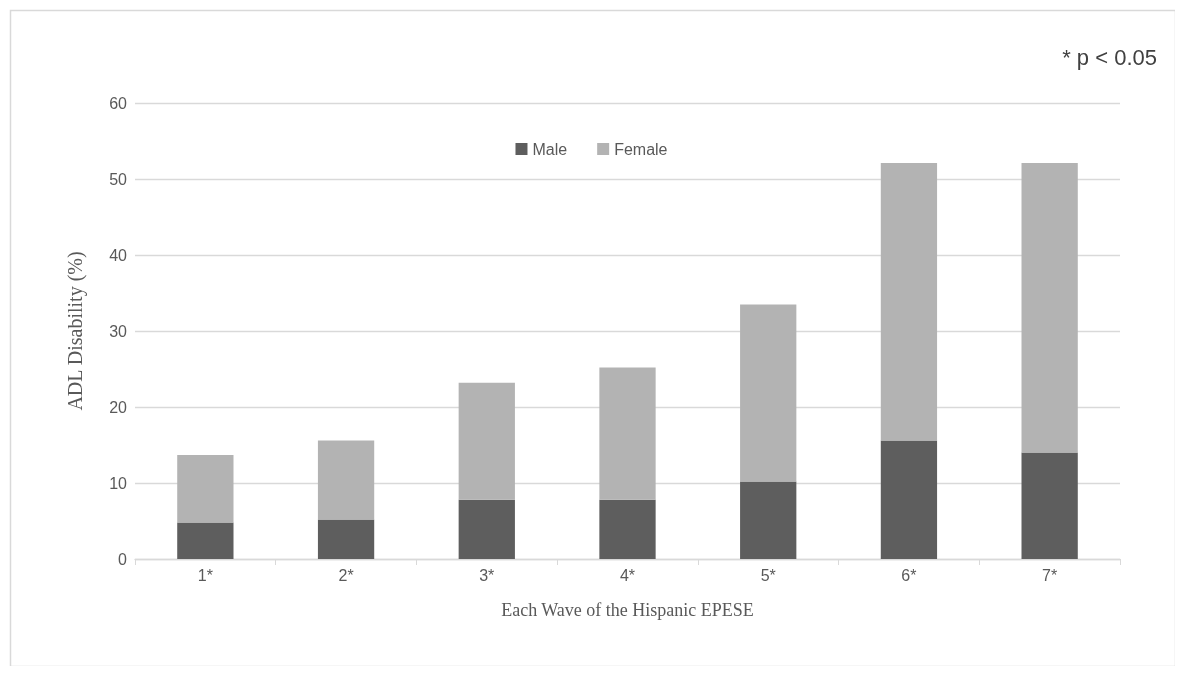 The height and width of the screenshot is (674, 1183). I want to click on legend-label: Male, so click(550, 149).